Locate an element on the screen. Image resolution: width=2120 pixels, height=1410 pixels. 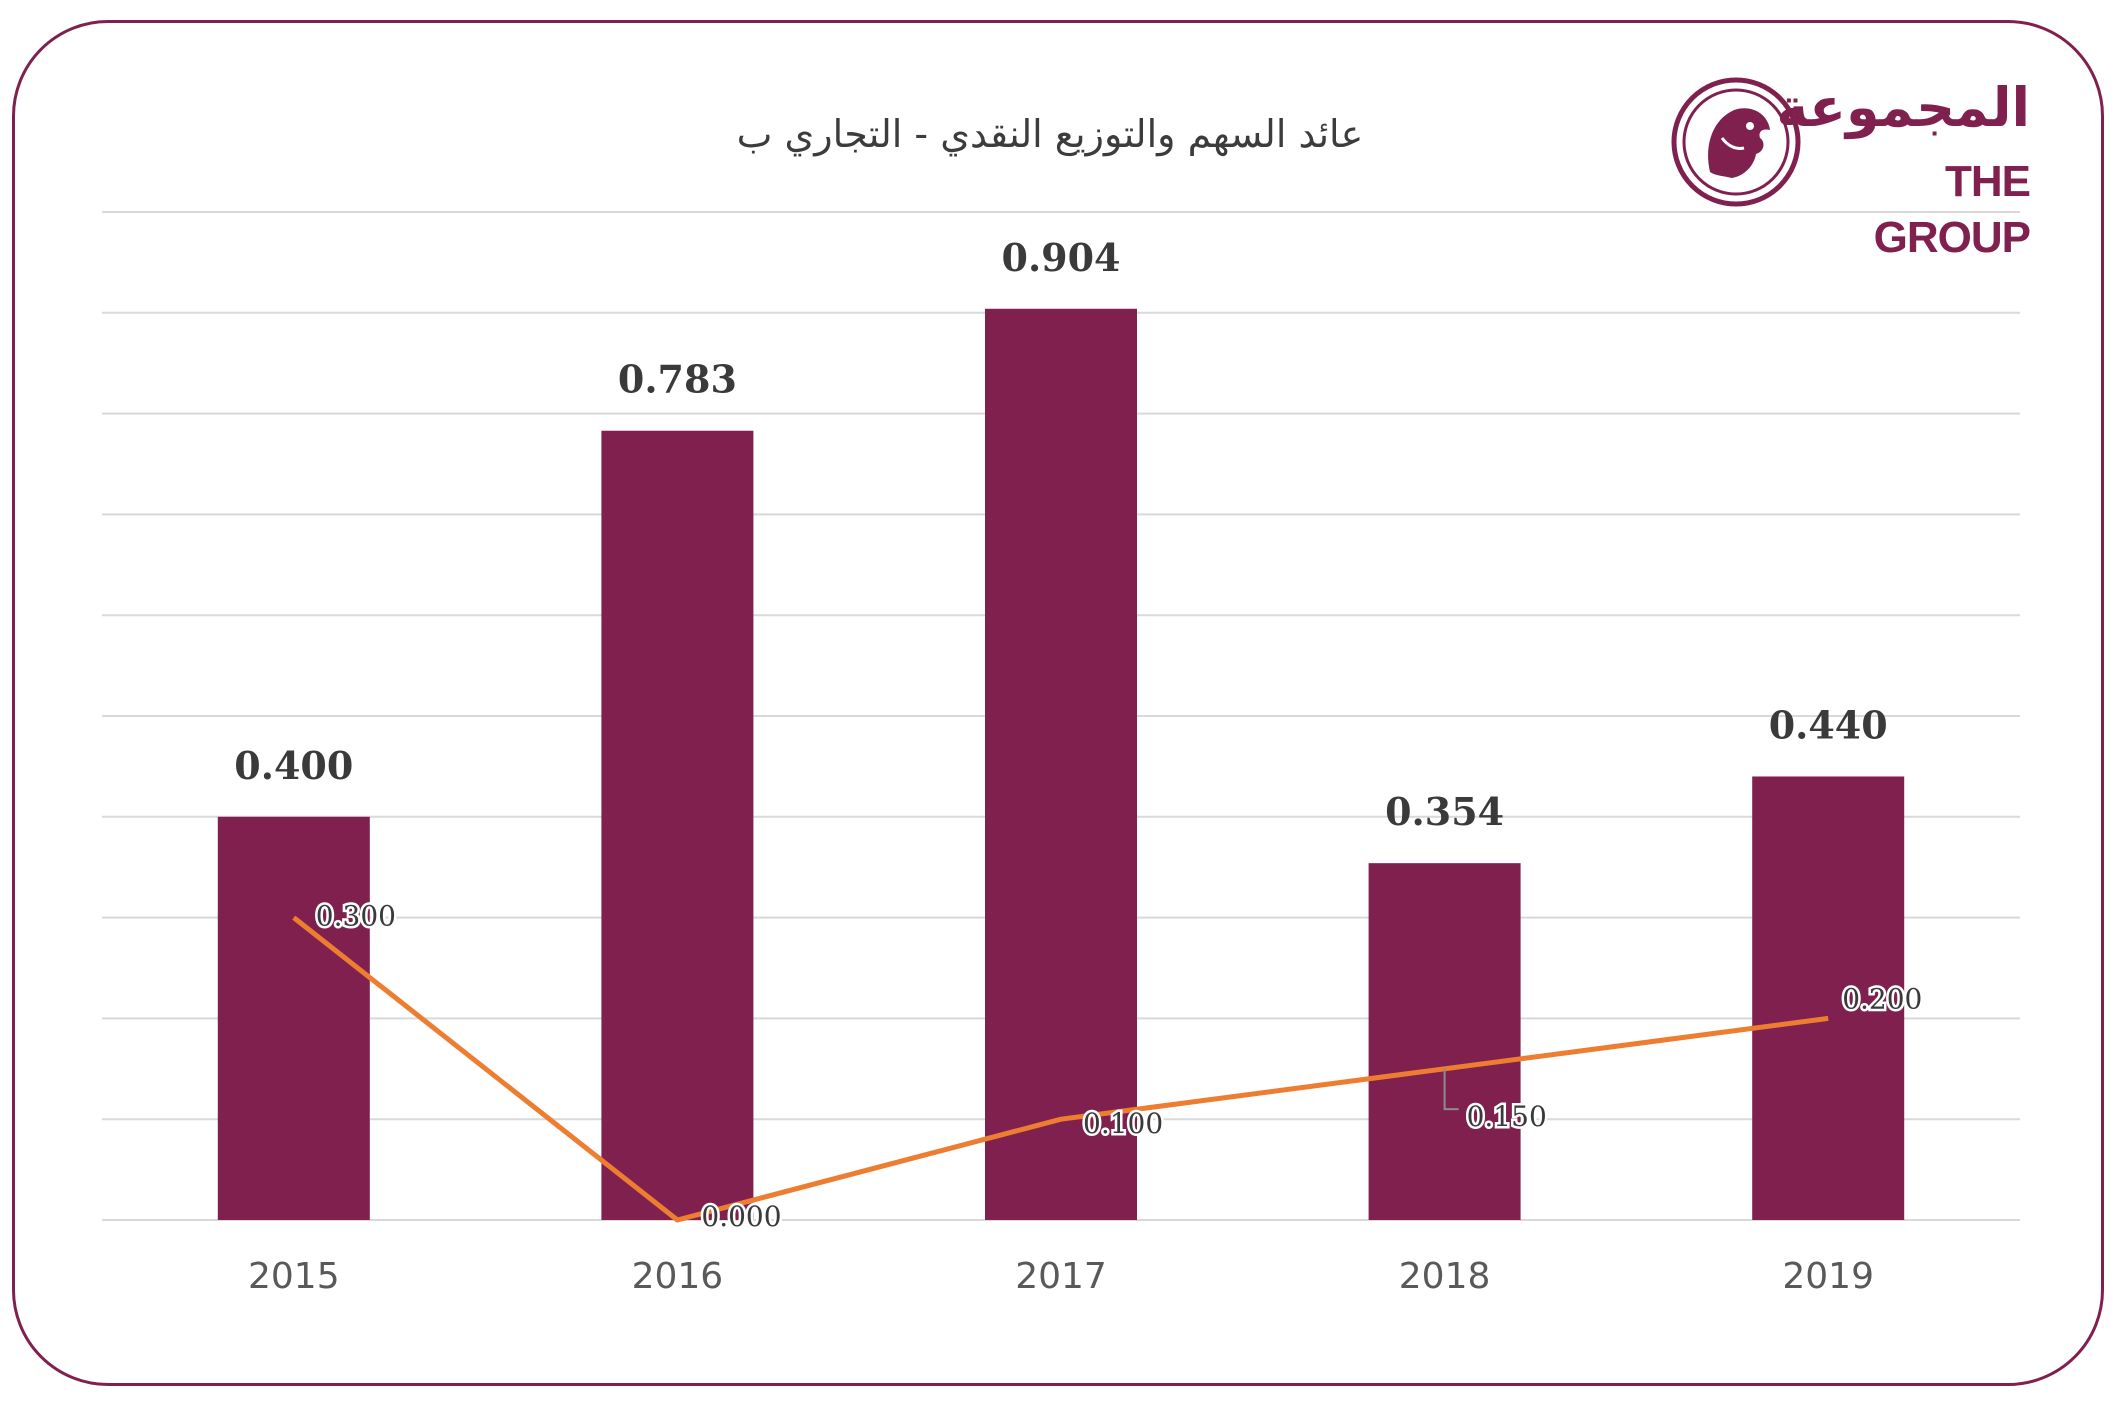
leader-line is located at coordinates (1451, 1089).